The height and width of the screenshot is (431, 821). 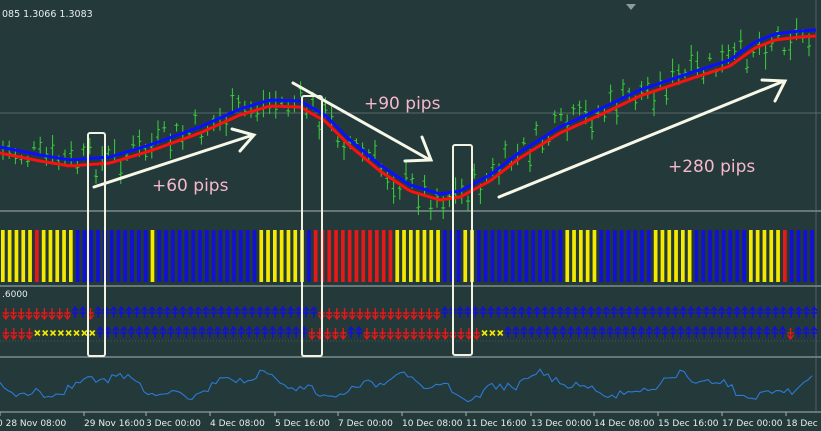 What do you see at coordinates (237, 424) in the screenshot?
I see `time-axis-label: 4 Dec 08:00` at bounding box center [237, 424].